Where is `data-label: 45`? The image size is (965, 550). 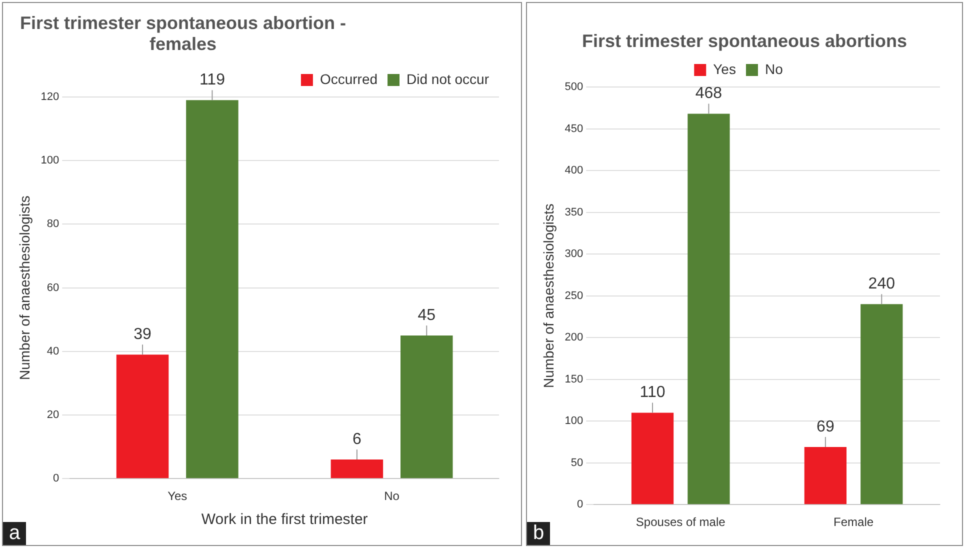
data-label: 45 is located at coordinates (427, 315).